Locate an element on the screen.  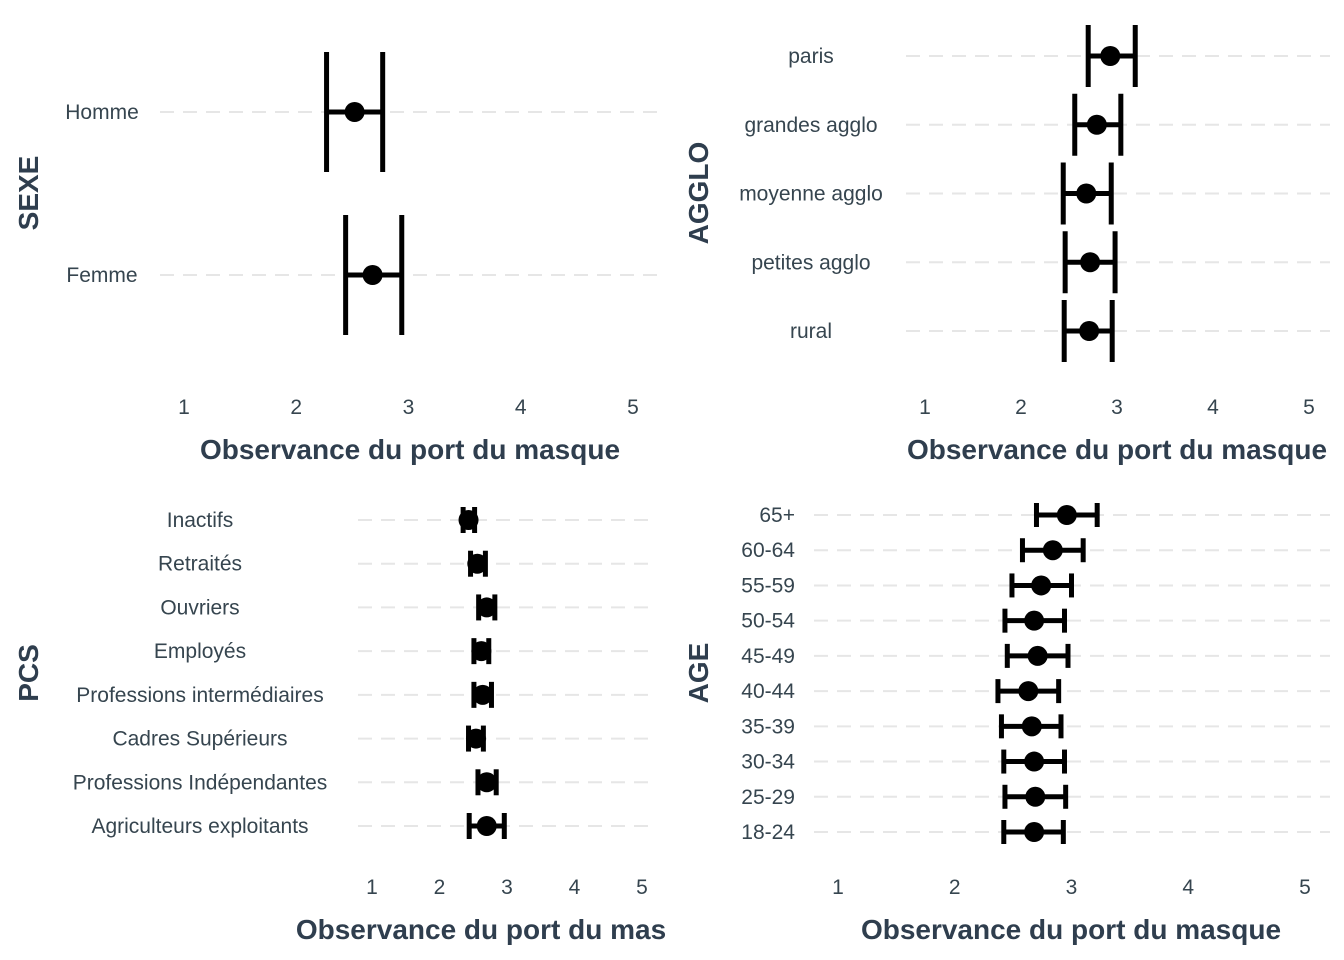
category-label: Employés is located at coordinates (200, 651).